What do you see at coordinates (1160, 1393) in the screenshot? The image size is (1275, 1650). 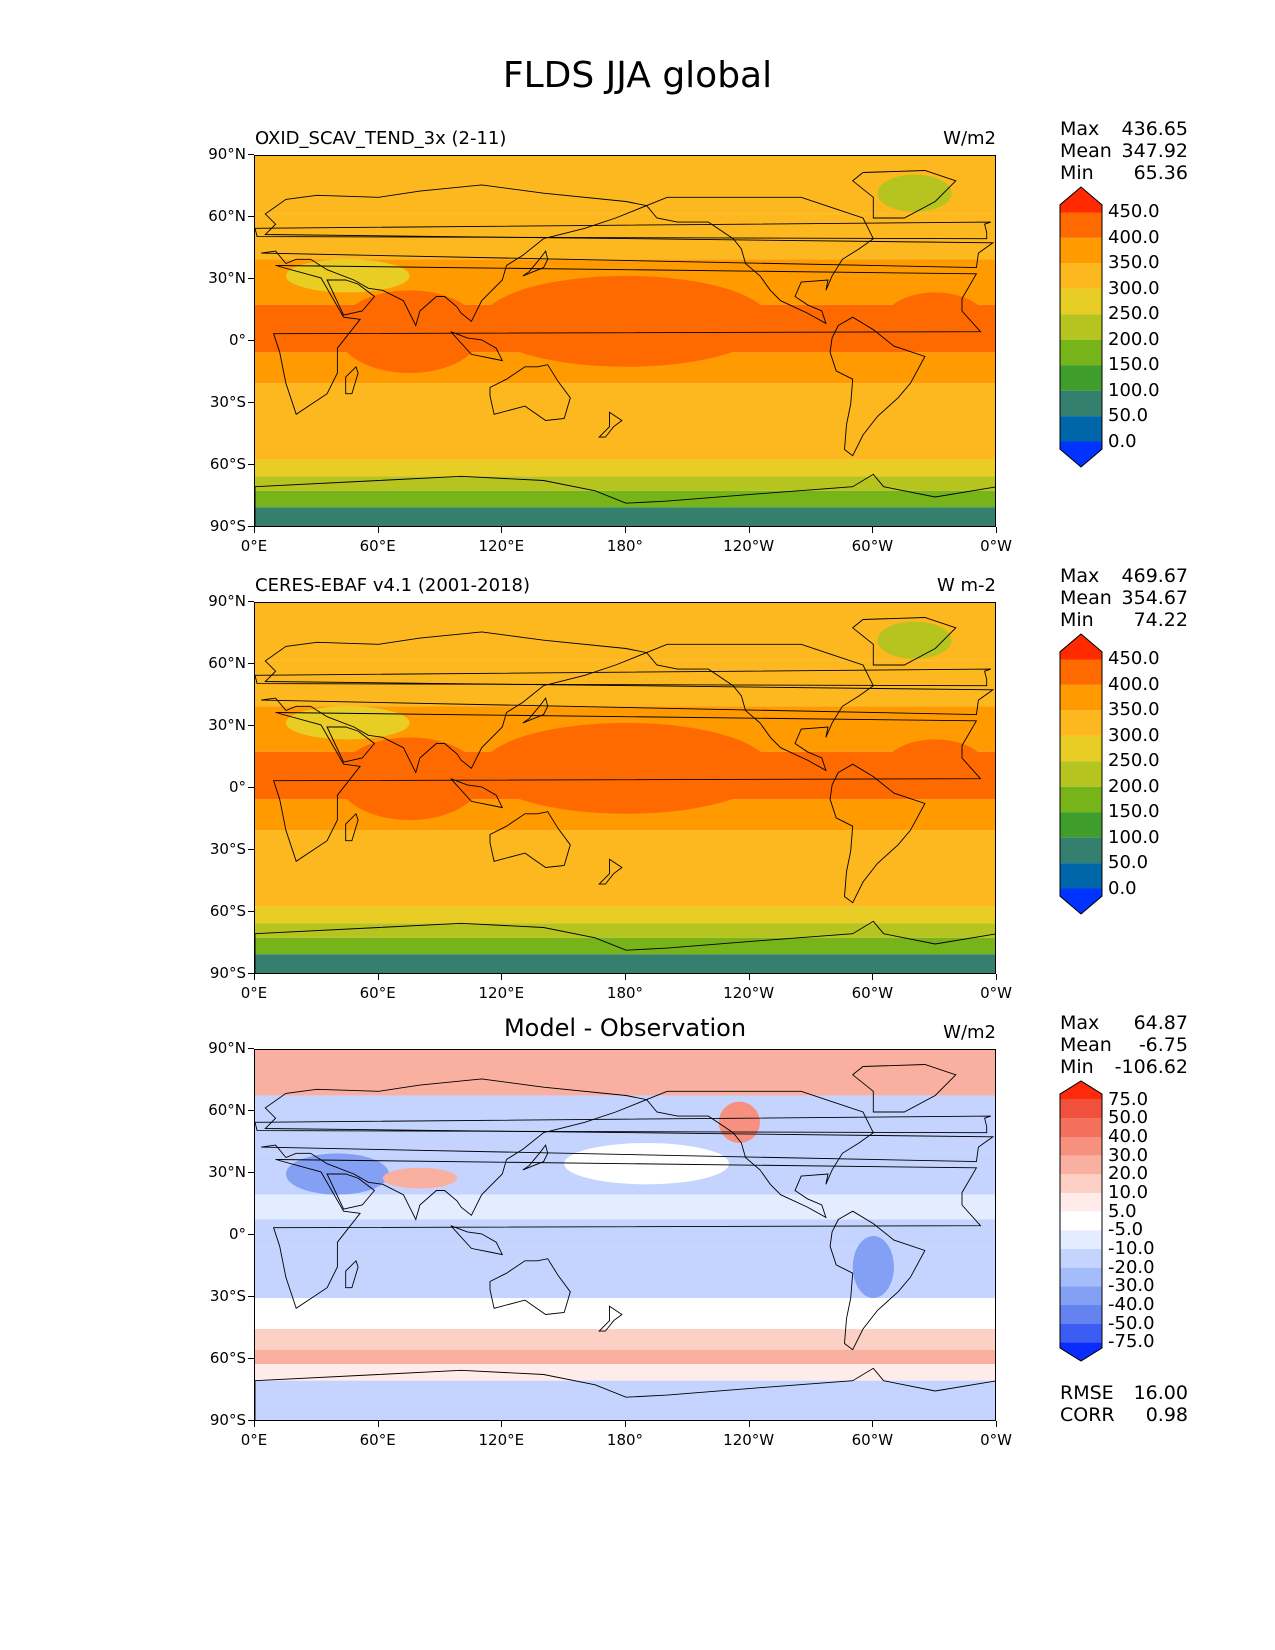 I see `stat-value: 16.00` at bounding box center [1160, 1393].